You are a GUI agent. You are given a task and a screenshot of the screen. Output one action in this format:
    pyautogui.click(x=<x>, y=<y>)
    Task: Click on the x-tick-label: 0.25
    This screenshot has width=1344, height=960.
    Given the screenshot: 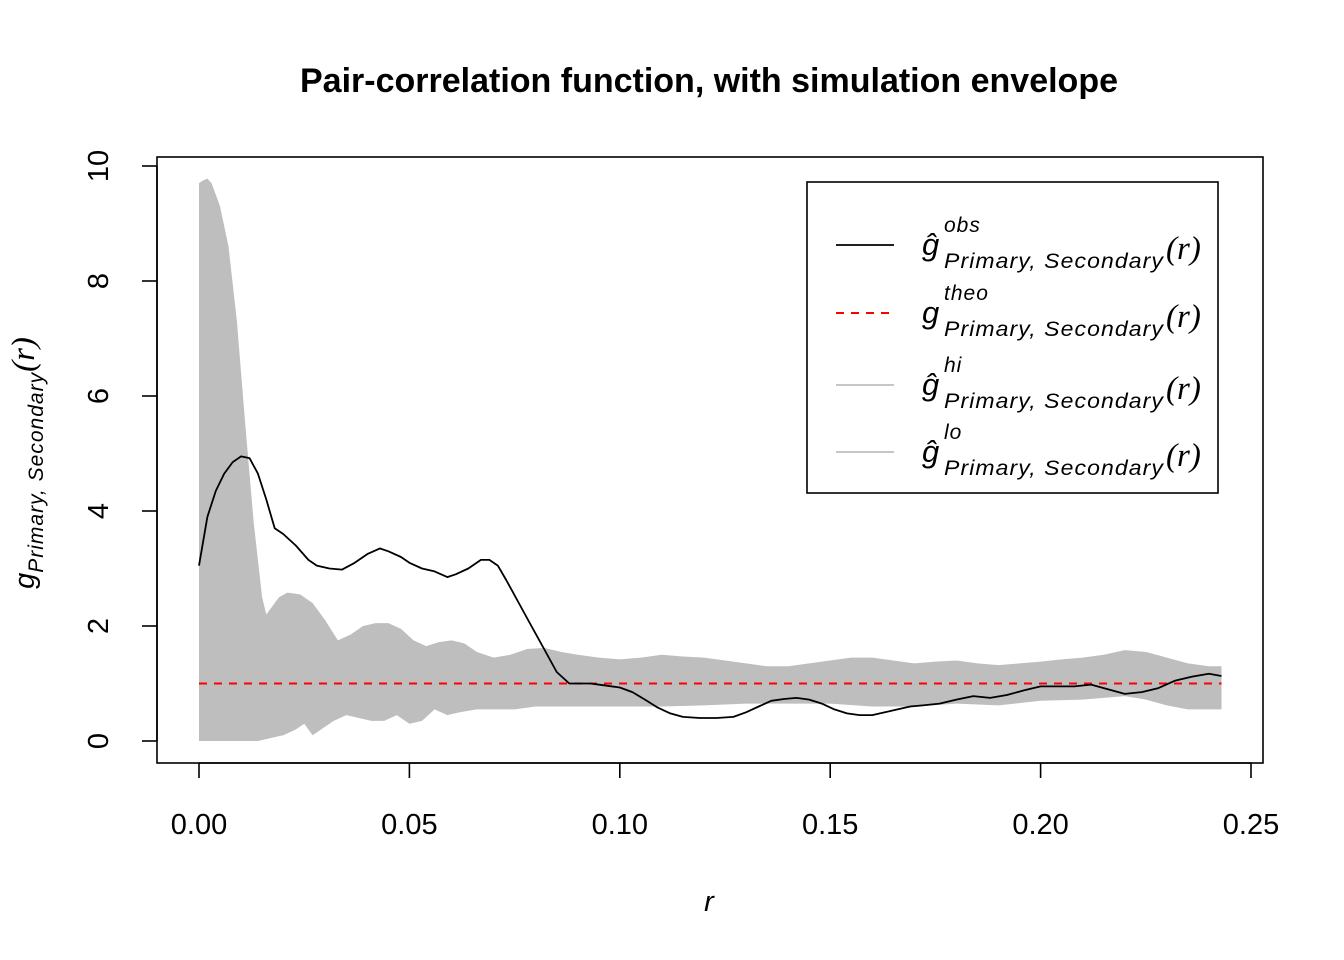 What is the action you would take?
    pyautogui.click(x=1251, y=825)
    